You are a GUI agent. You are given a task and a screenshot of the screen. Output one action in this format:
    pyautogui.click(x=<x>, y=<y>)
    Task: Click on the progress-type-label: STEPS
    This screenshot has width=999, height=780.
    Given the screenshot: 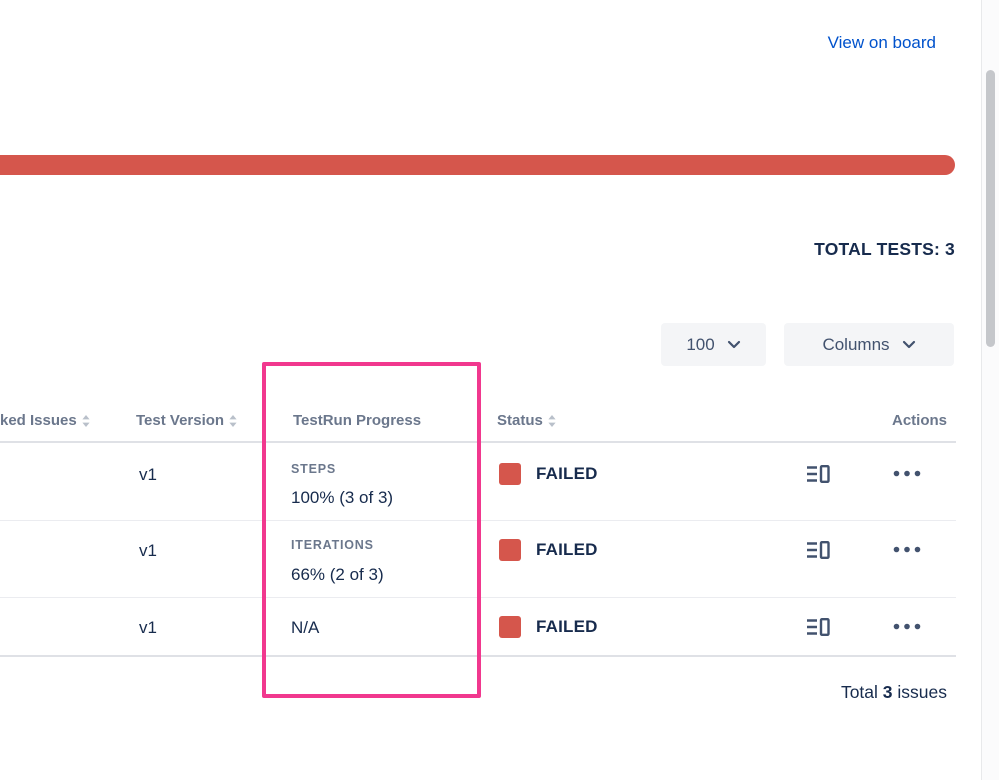 What is the action you would take?
    pyautogui.click(x=313, y=469)
    